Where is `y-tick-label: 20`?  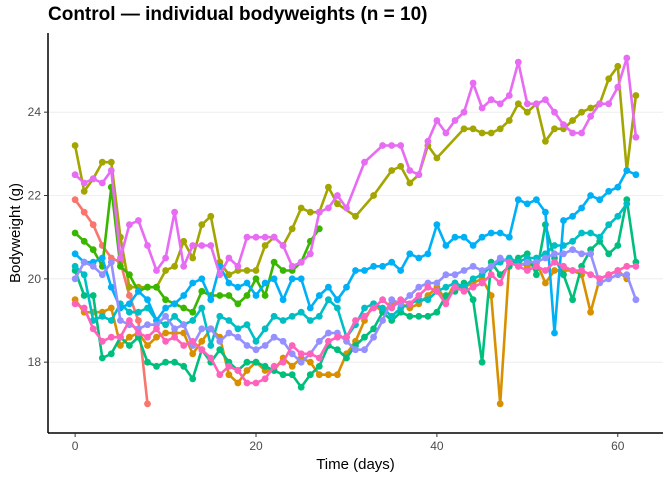
y-tick-label: 20 is located at coordinates (35, 279).